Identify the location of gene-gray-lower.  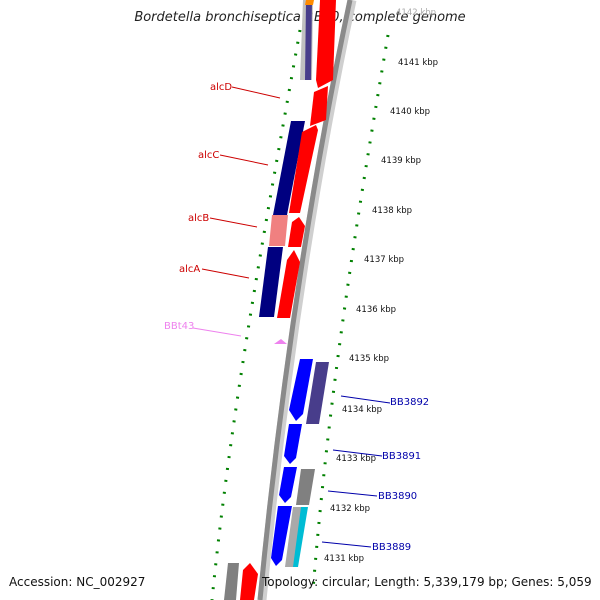
(231, 581).